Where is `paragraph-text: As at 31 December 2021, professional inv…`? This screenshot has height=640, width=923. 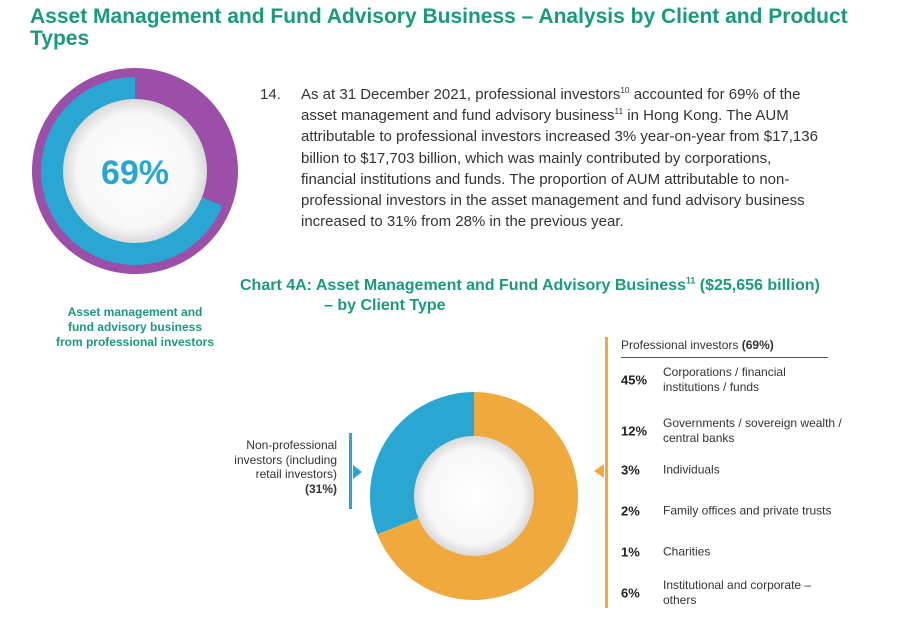
paragraph-text: As at 31 December 2021, professional inv… is located at coordinates (461, 94).